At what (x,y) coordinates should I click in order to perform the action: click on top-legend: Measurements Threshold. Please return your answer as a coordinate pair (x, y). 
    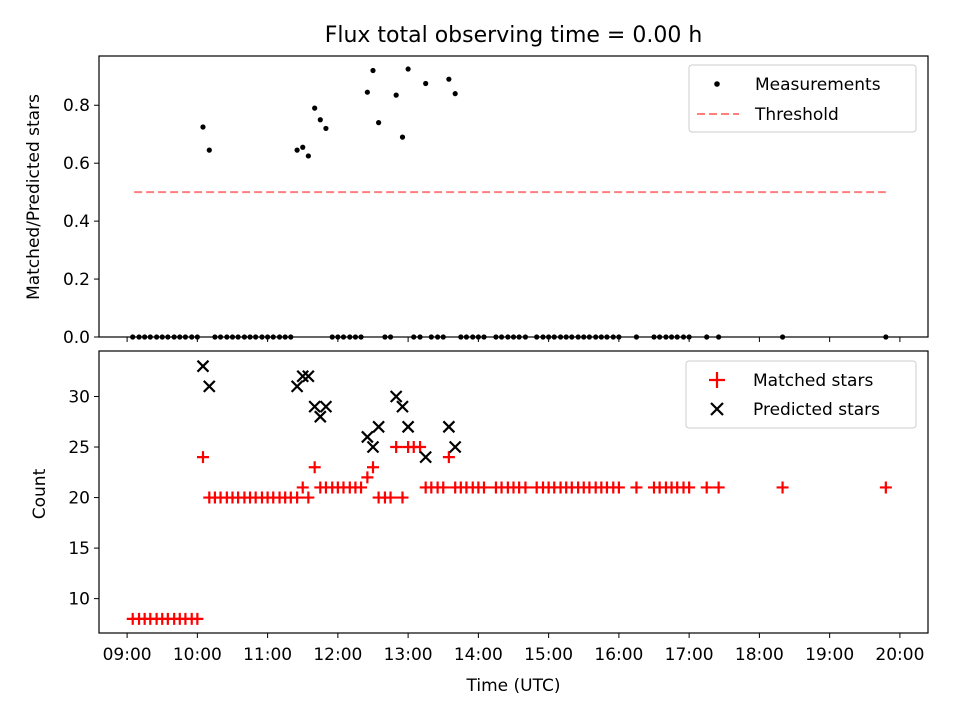
    Looking at the image, I should click on (802, 98).